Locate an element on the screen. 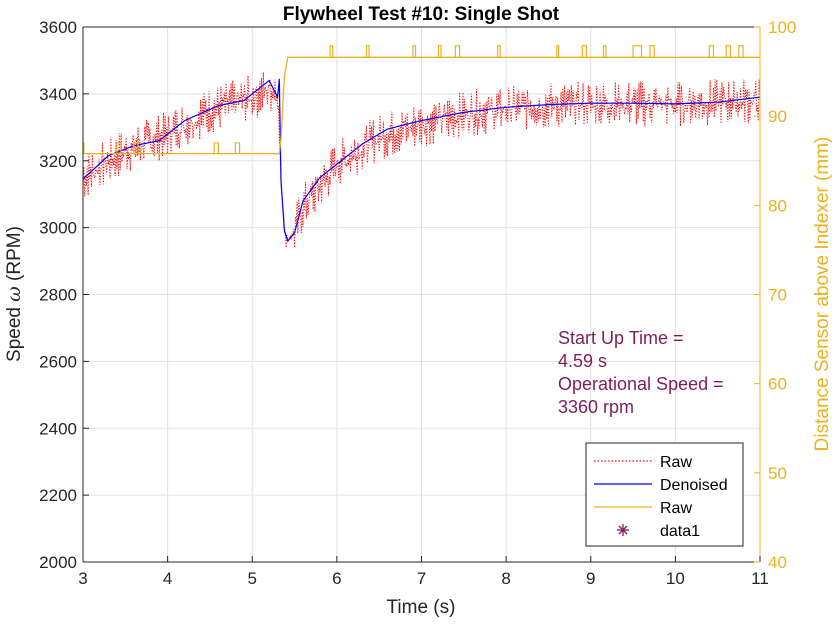 The width and height of the screenshot is (836, 624). y-left-tick-label-8: 3600 is located at coordinates (58, 27).